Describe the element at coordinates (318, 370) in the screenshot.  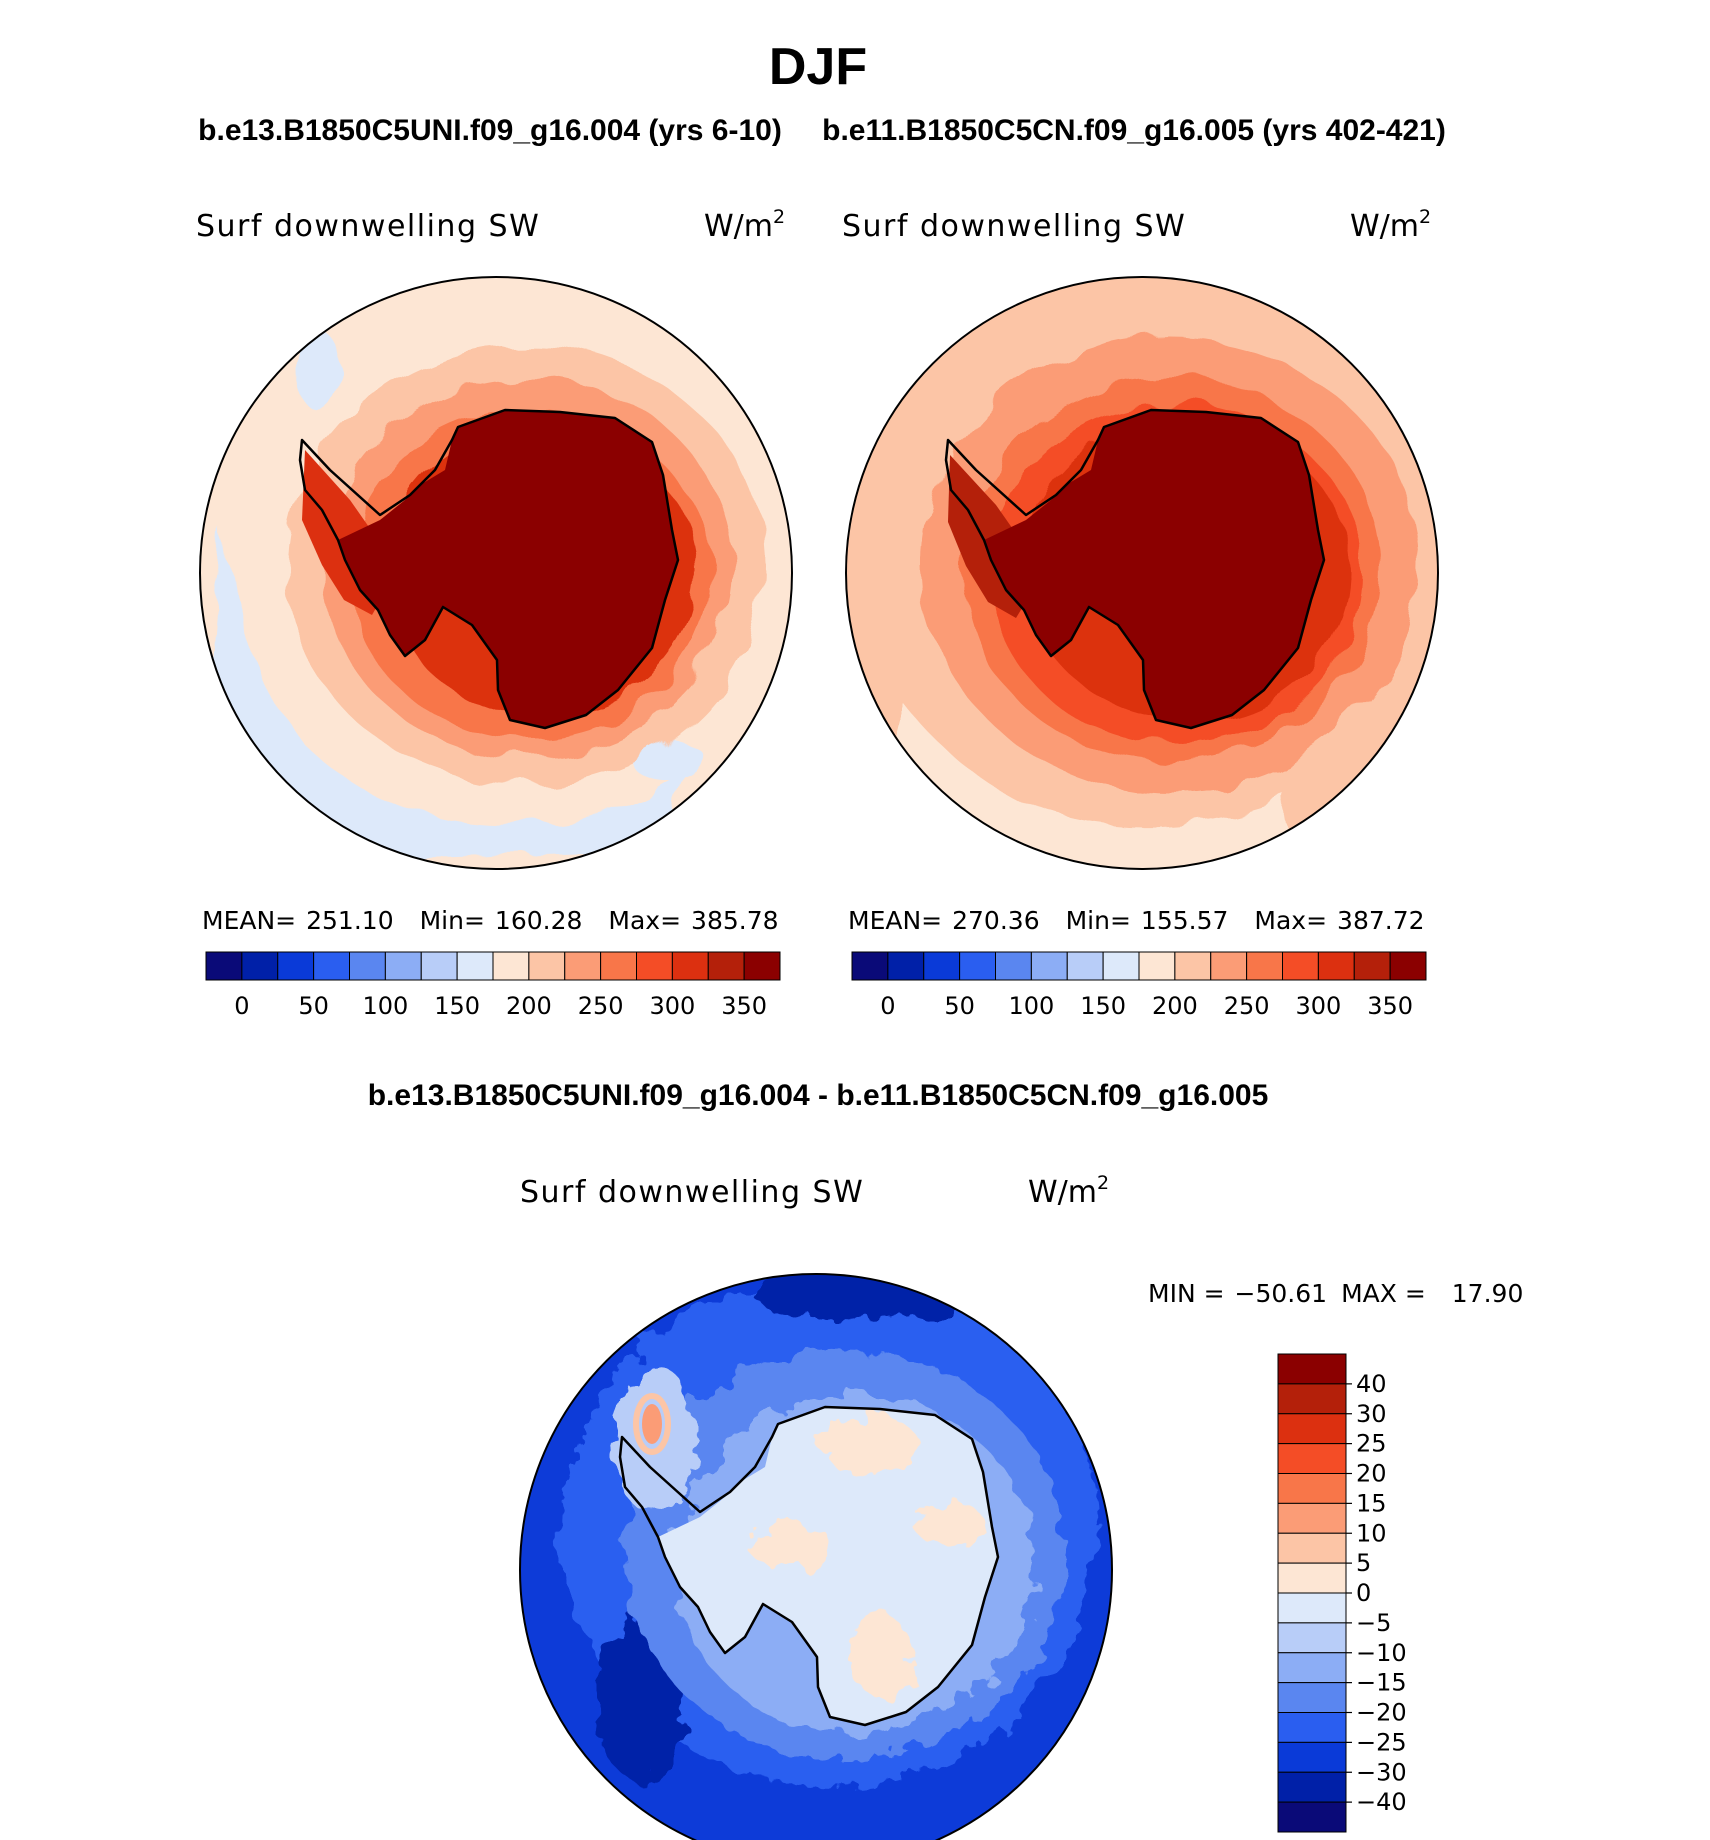
I see `case1-cloudy-patch-nw` at that location.